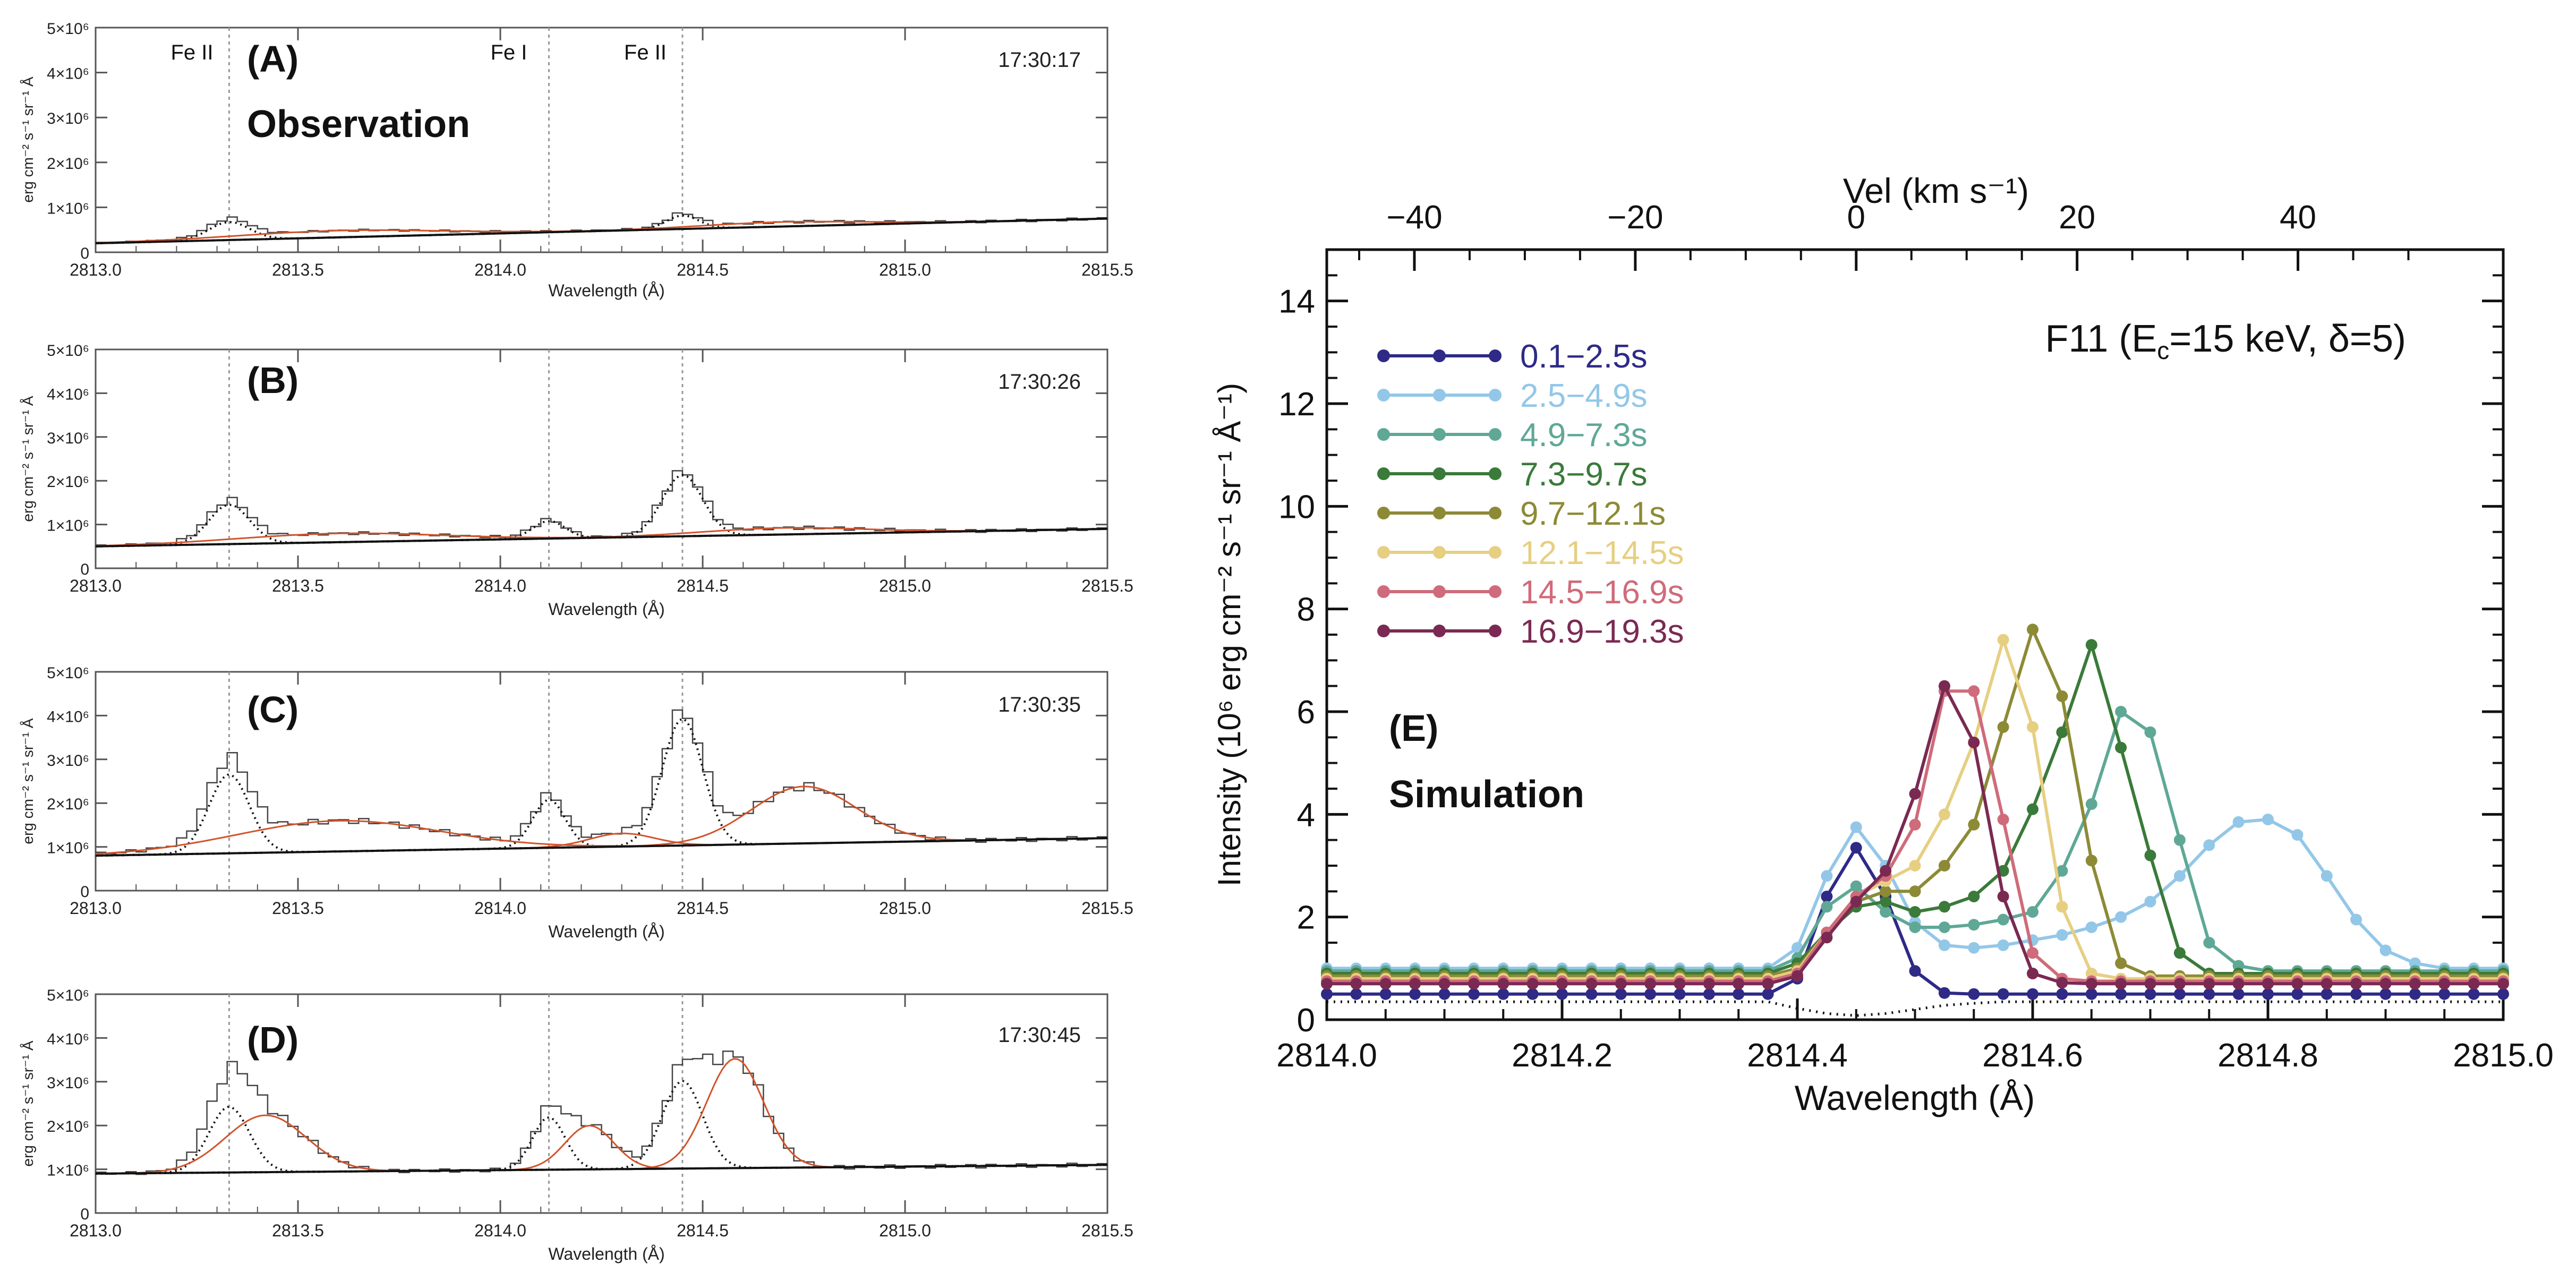 Image resolution: width=2576 pixels, height=1281 pixels. I want to click on y-tick-label: 3×10⁶, so click(68, 761).